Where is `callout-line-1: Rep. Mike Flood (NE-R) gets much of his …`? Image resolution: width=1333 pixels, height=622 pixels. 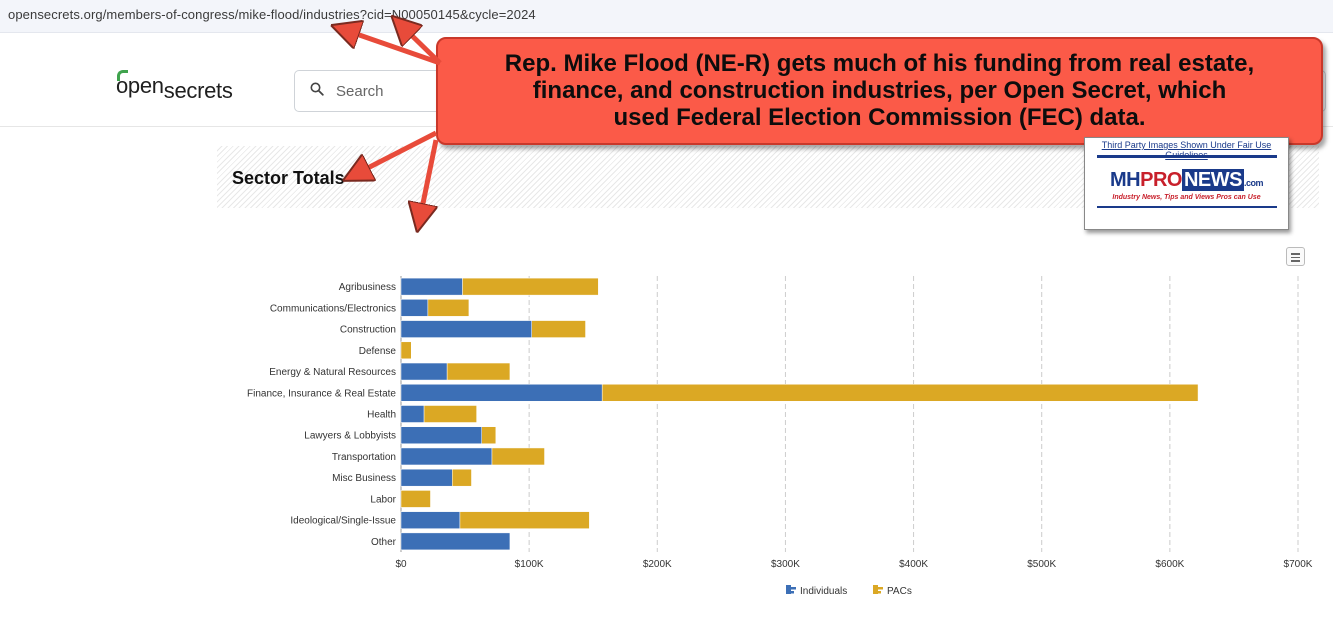 callout-line-1: Rep. Mike Flood (NE-R) gets much of his … is located at coordinates (879, 63).